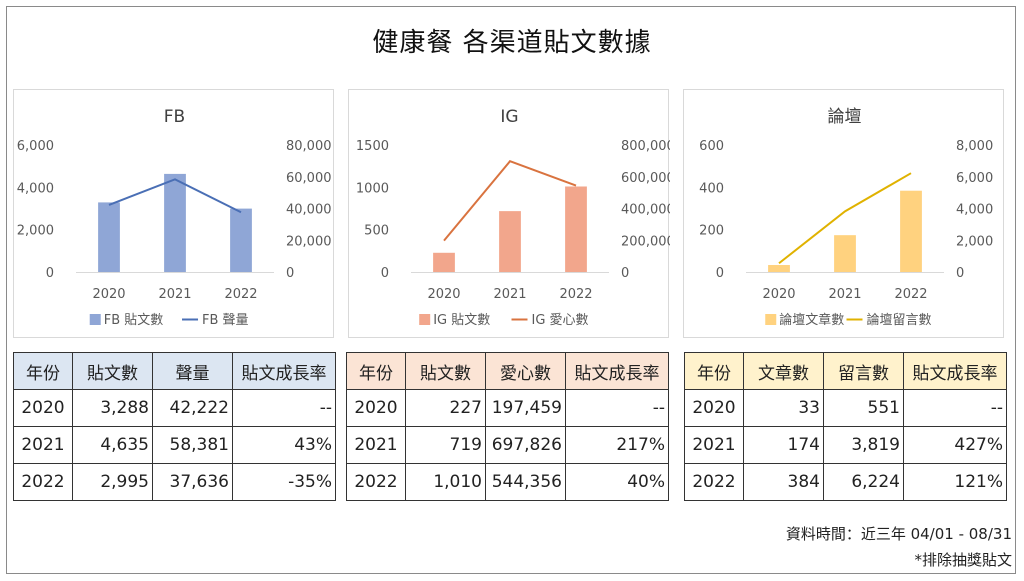  I want to click on y-right-tick-label: 40,000, so click(309, 210).